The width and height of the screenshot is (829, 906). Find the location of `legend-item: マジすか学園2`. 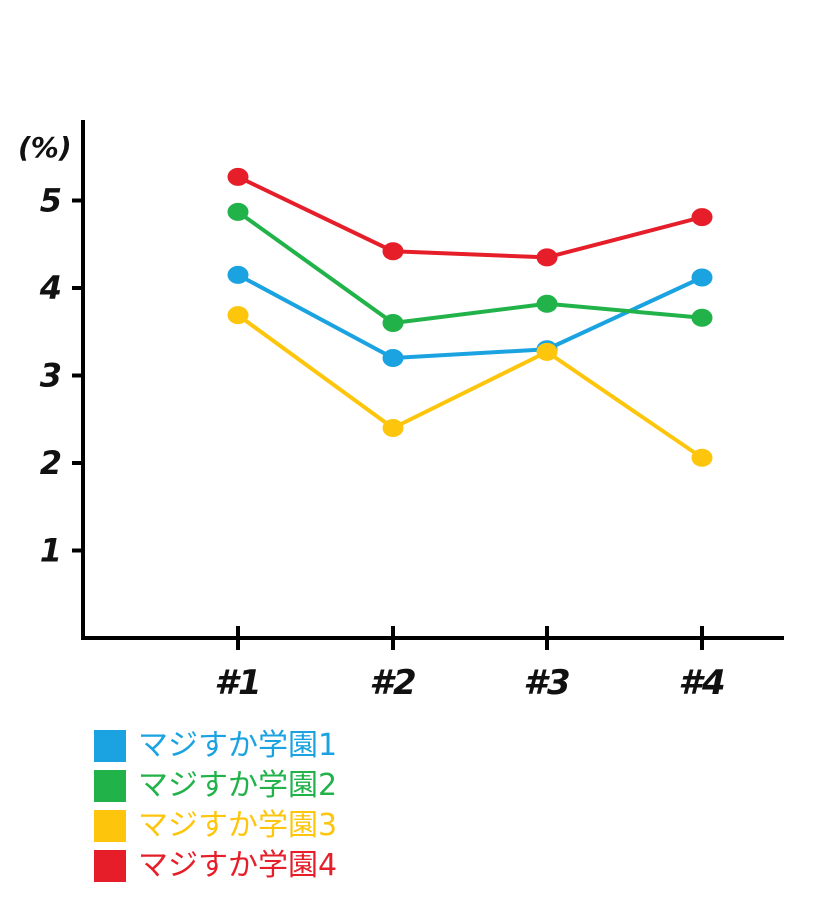

legend-item: マジすか学園2 is located at coordinates (215, 786).